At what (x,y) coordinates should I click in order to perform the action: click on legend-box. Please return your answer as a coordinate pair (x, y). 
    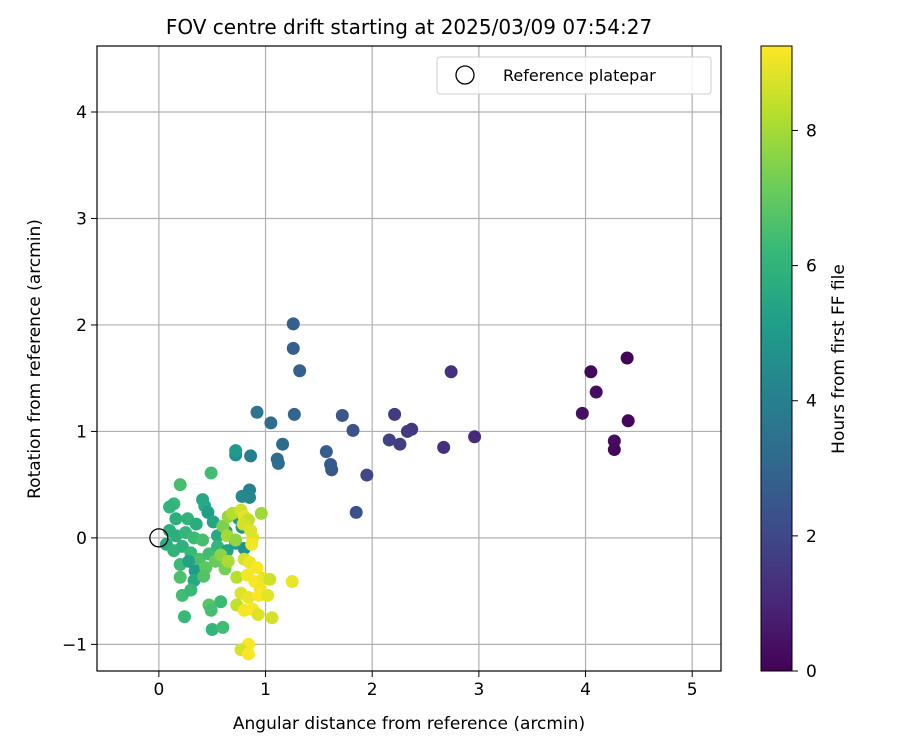
    Looking at the image, I should click on (574, 75).